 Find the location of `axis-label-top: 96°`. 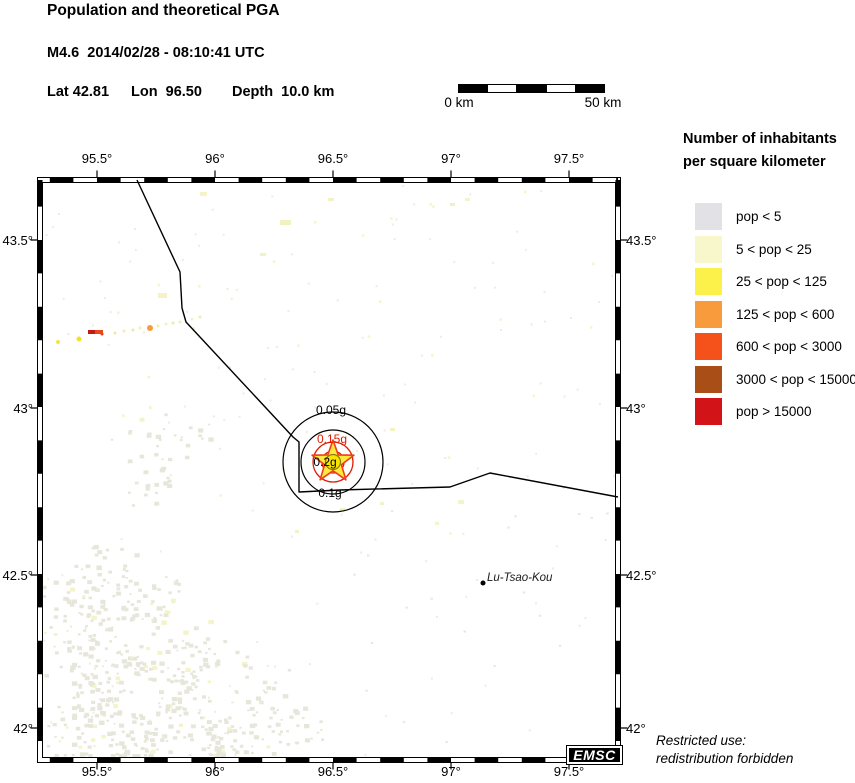

axis-label-top: 96° is located at coordinates (215, 158).